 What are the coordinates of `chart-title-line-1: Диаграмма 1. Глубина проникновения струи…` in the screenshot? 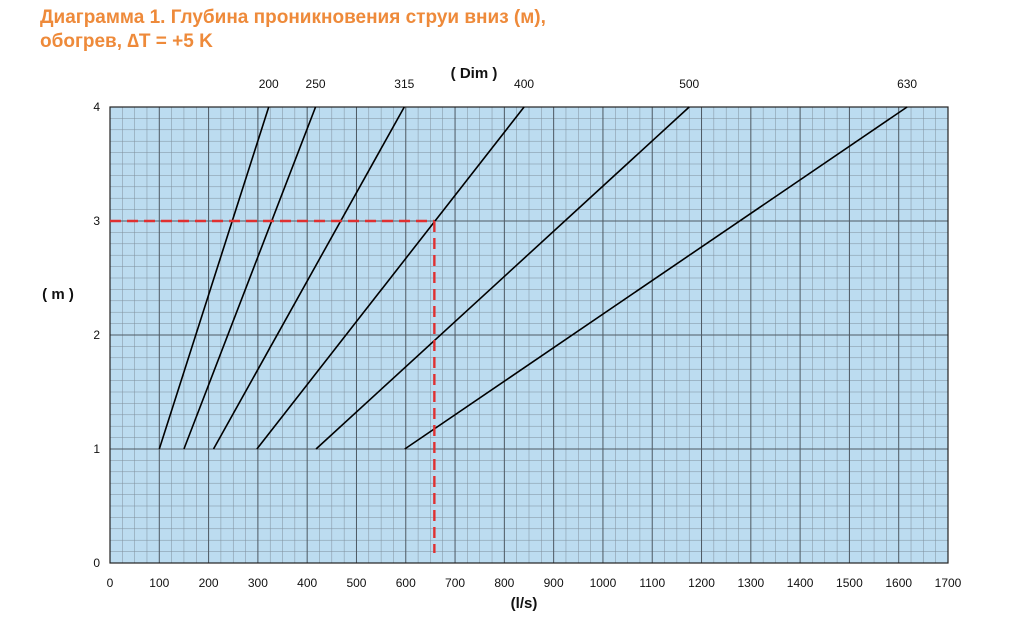 It's located at (293, 17).